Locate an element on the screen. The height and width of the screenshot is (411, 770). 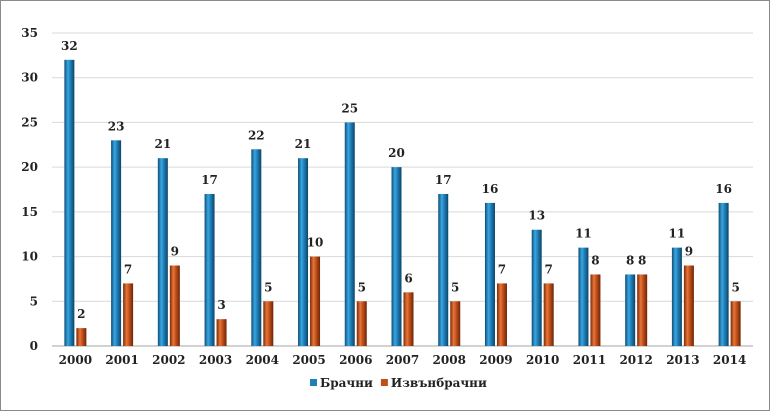
bar-brachni-2013 is located at coordinates (676, 296).